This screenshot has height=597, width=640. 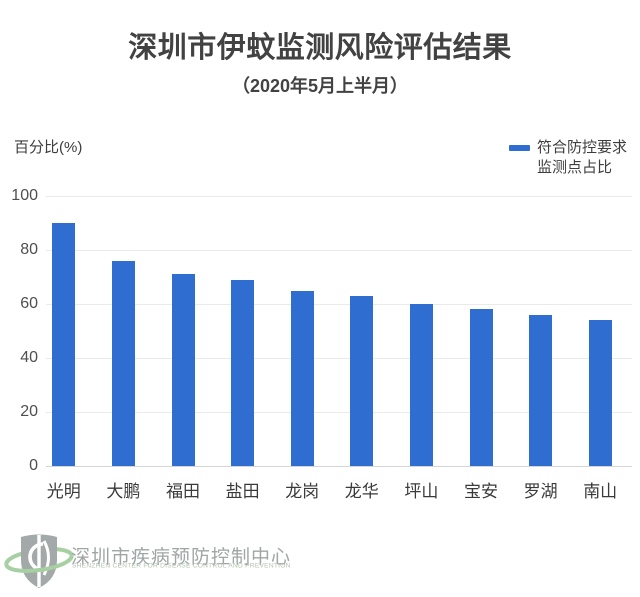 What do you see at coordinates (302, 378) in the screenshot?
I see `bar-龙岗` at bounding box center [302, 378].